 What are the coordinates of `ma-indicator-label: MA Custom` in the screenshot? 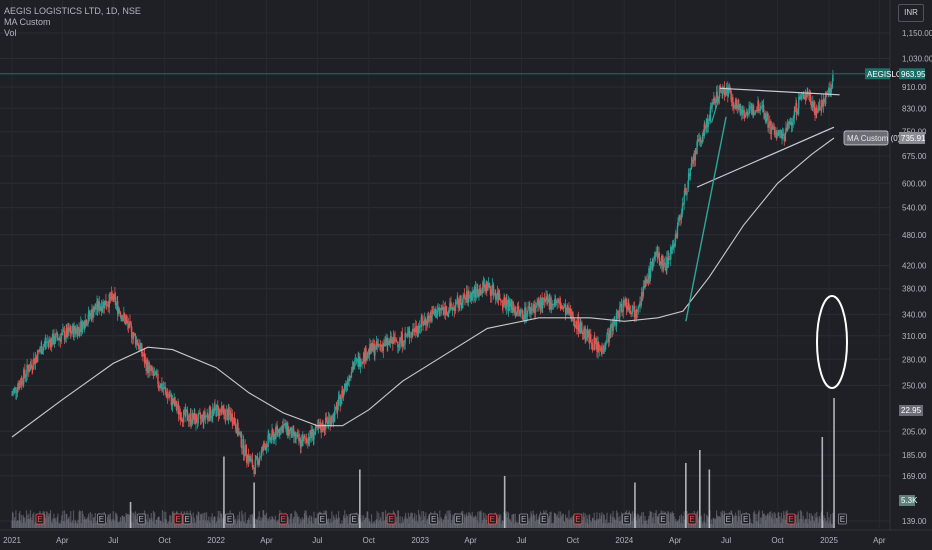 It's located at (27, 22).